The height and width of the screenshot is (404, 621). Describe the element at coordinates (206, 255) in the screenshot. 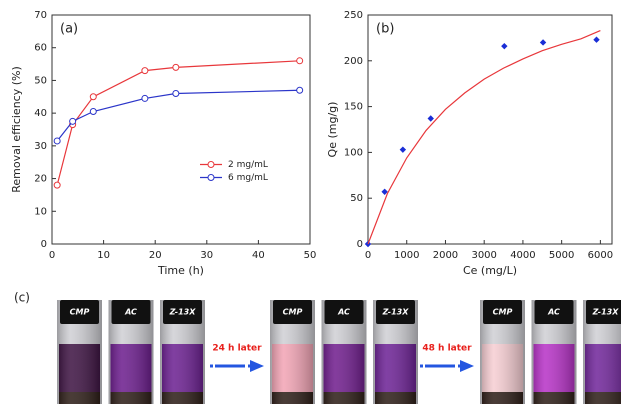

I see `x-tick-label: 30` at that location.